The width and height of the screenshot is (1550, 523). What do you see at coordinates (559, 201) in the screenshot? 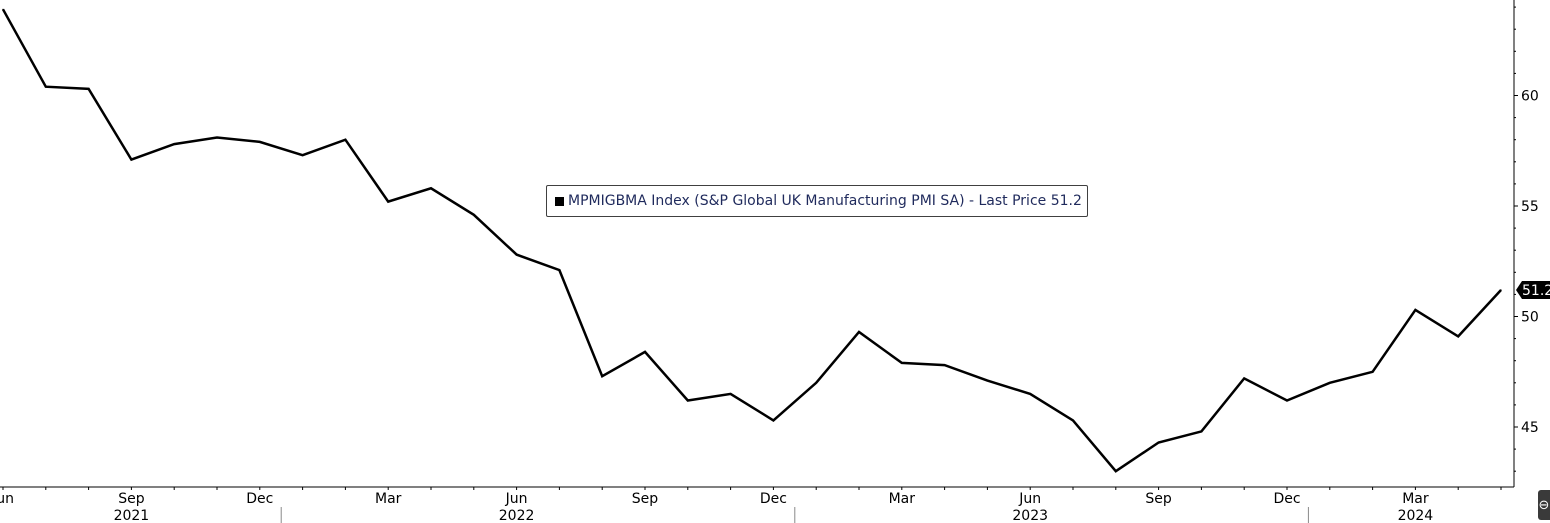
I see `legend-swatch` at bounding box center [559, 201].